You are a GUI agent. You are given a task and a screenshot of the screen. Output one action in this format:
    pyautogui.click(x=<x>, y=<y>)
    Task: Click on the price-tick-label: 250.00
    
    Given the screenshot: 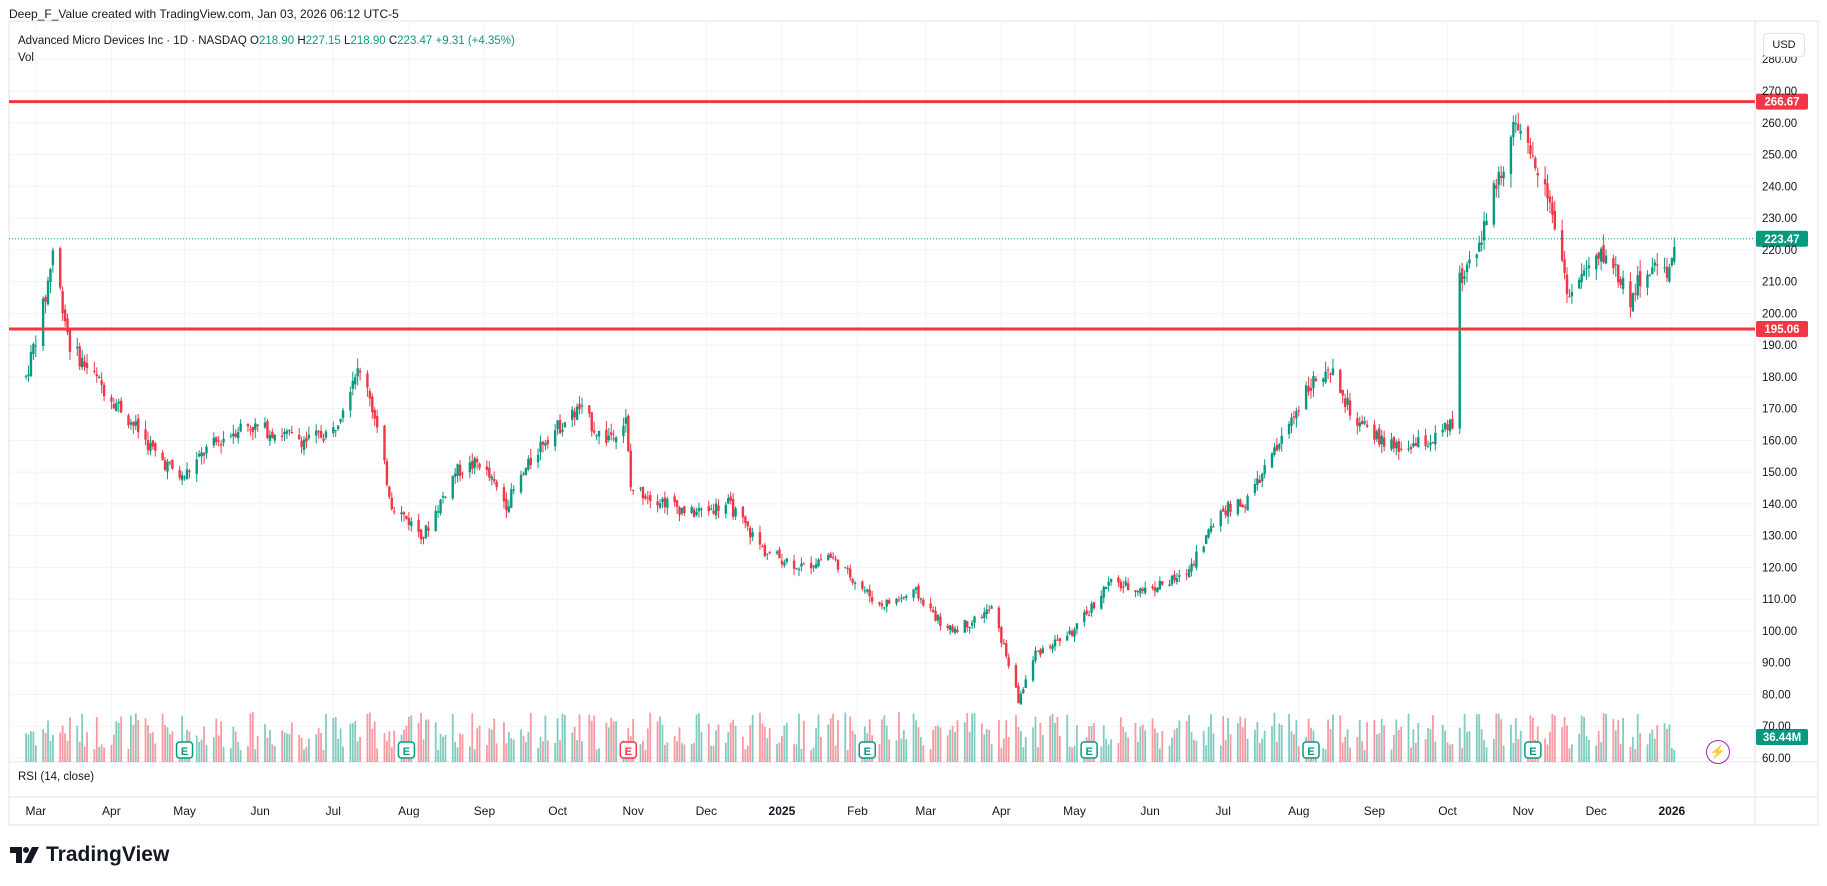 What is the action you would take?
    pyautogui.click(x=1779, y=156)
    